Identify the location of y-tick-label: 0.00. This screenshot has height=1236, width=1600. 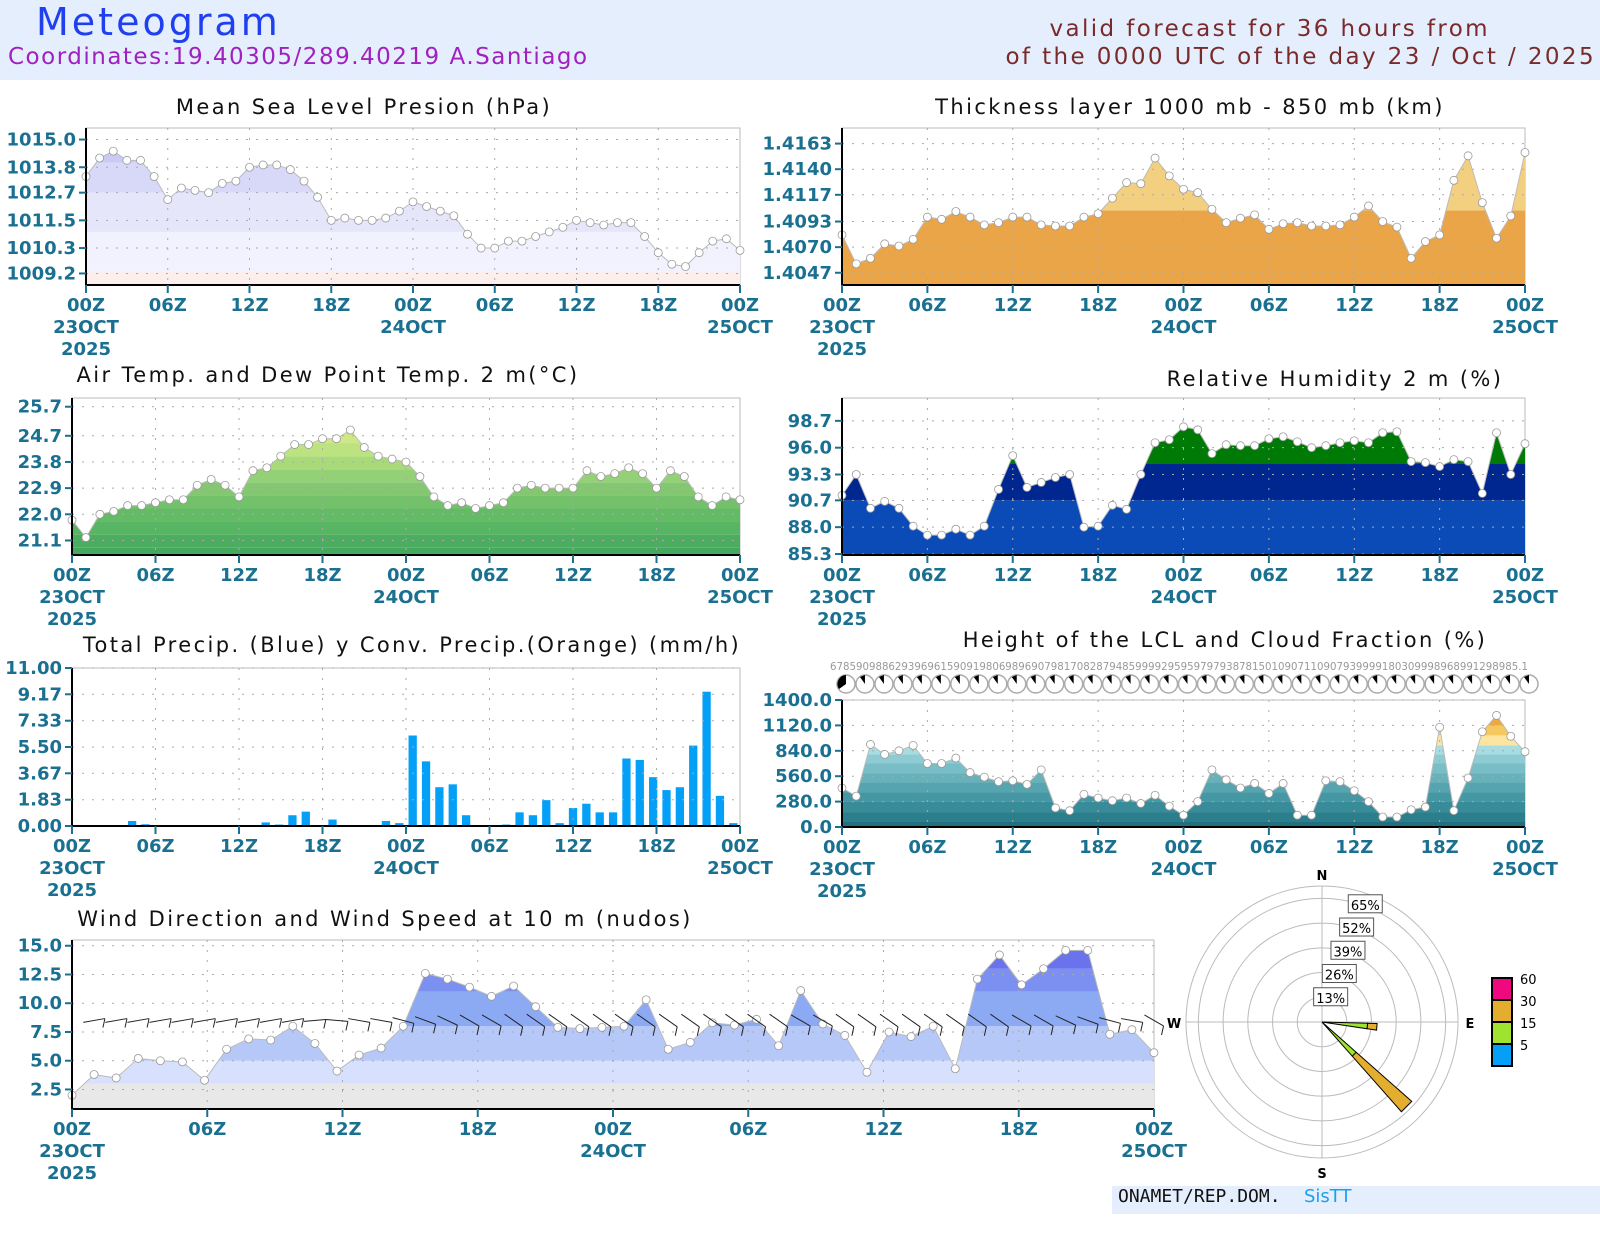
(40, 826).